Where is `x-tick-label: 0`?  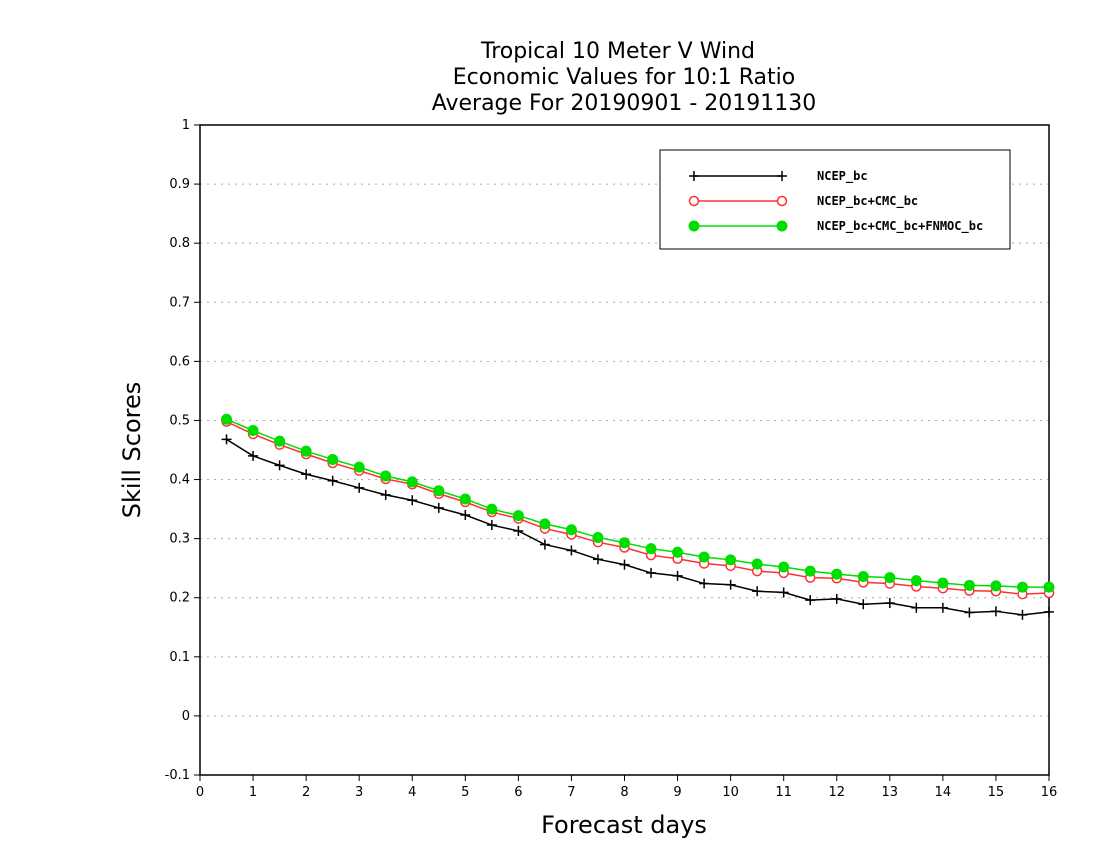
x-tick-label: 0 is located at coordinates (200, 792).